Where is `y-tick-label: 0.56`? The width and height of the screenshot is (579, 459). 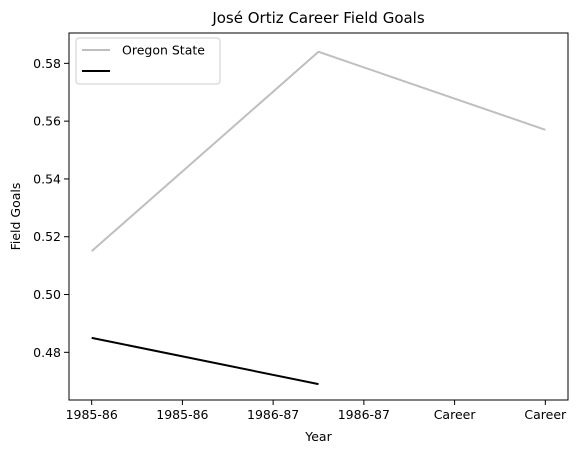
y-tick-label: 0.56 is located at coordinates (47, 121).